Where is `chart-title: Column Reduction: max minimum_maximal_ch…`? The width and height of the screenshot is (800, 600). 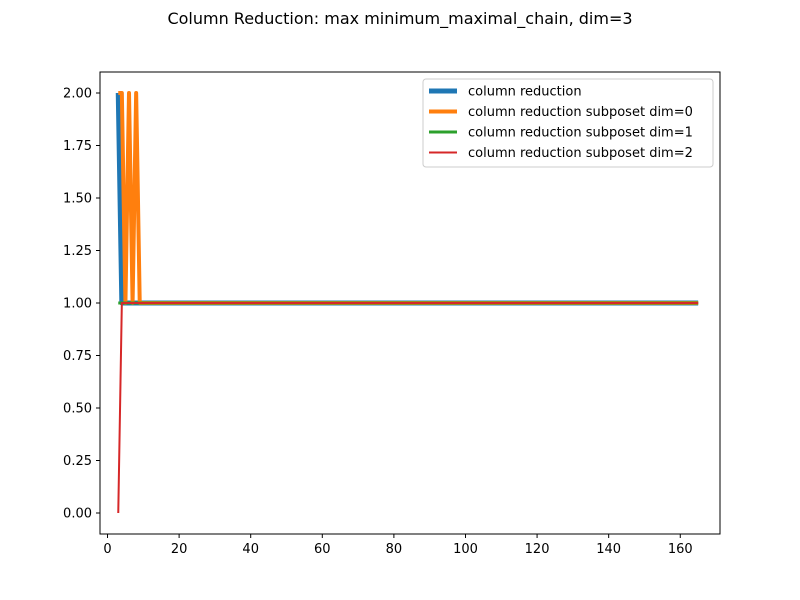
chart-title: Column Reduction: max minimum_maximal_ch… is located at coordinates (399, 19).